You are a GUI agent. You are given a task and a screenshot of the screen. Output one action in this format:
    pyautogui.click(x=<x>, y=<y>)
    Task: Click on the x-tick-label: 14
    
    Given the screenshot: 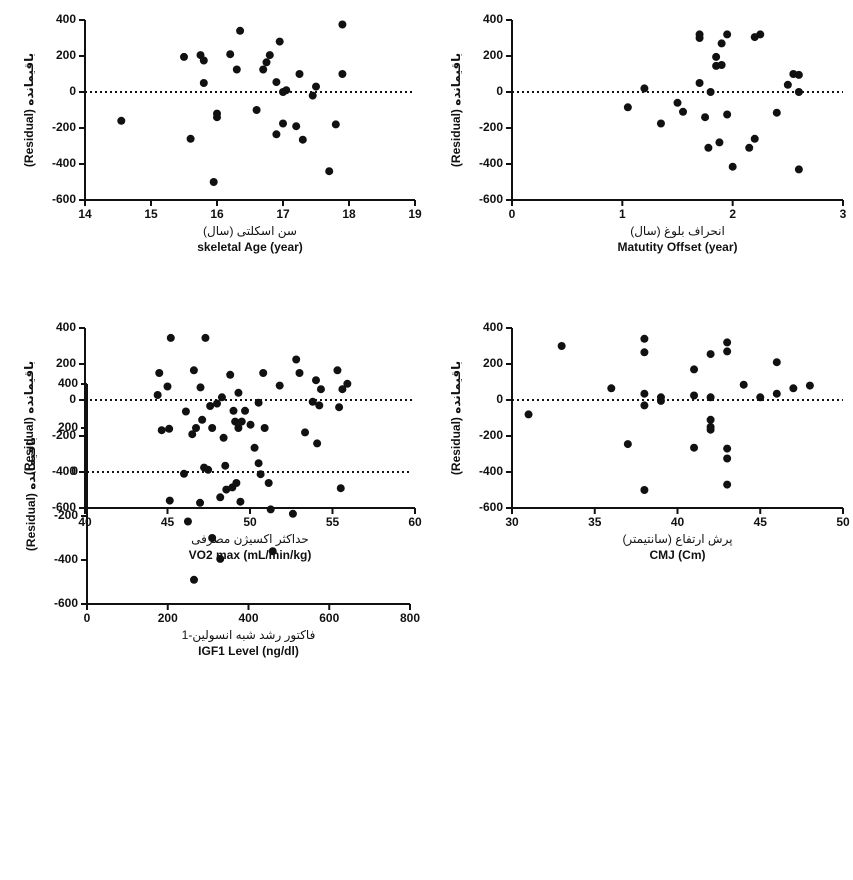 What is the action you would take?
    pyautogui.click(x=85, y=214)
    